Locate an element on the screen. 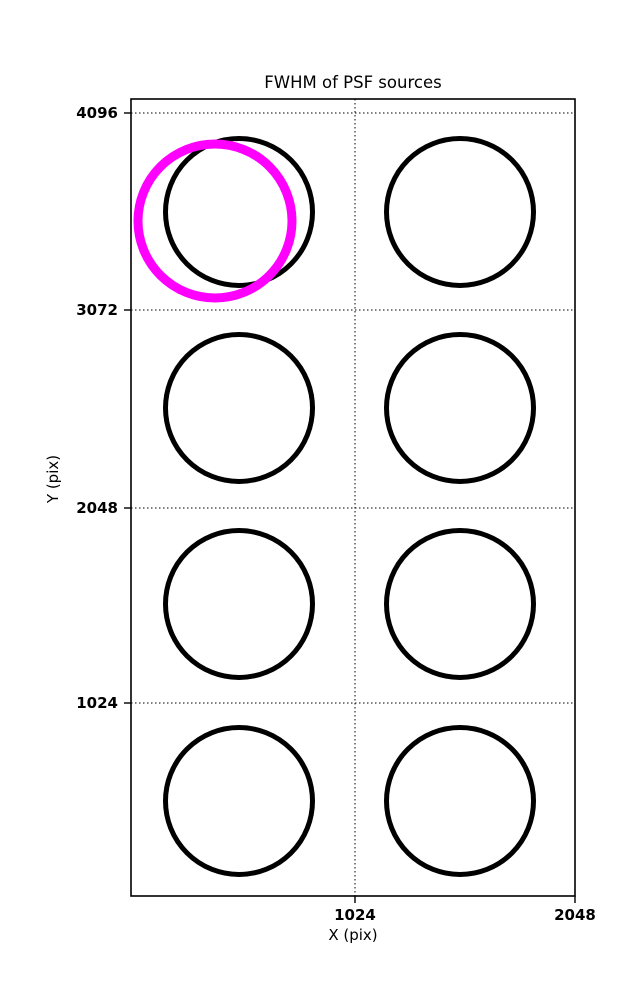  ytick-label-4096: 4096 is located at coordinates (97, 113).